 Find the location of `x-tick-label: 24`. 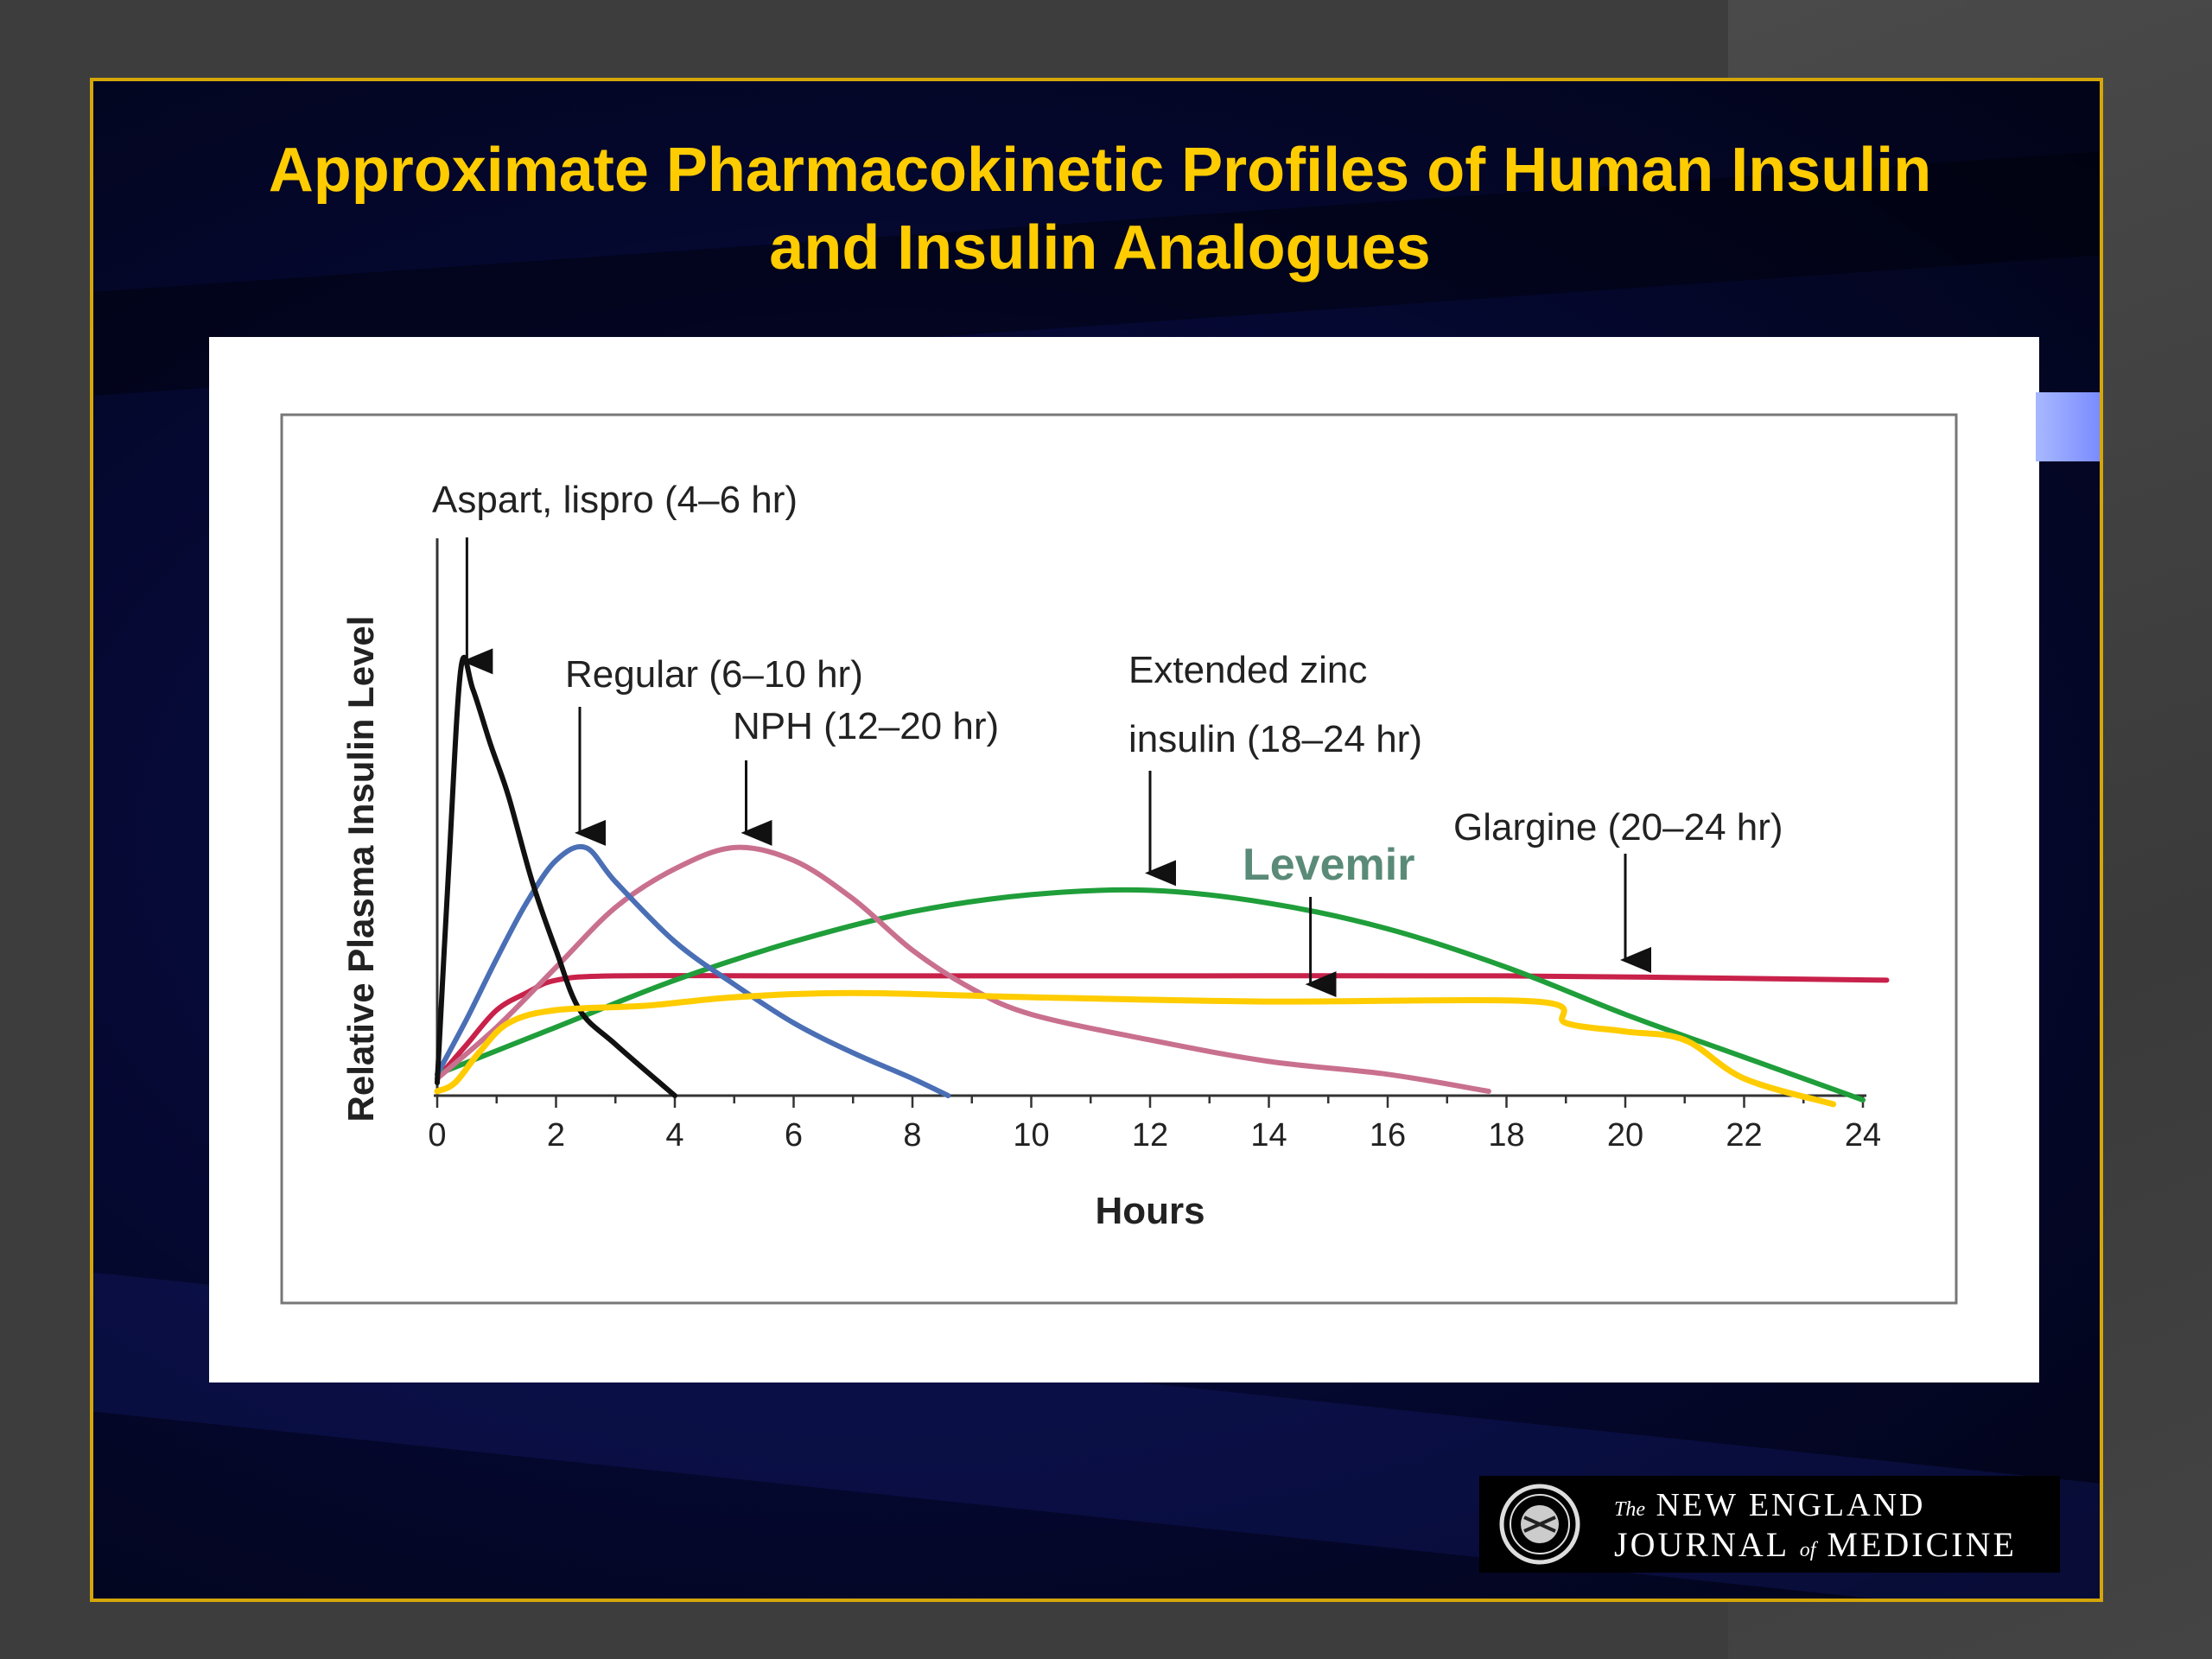

x-tick-label: 24 is located at coordinates (1863, 1135).